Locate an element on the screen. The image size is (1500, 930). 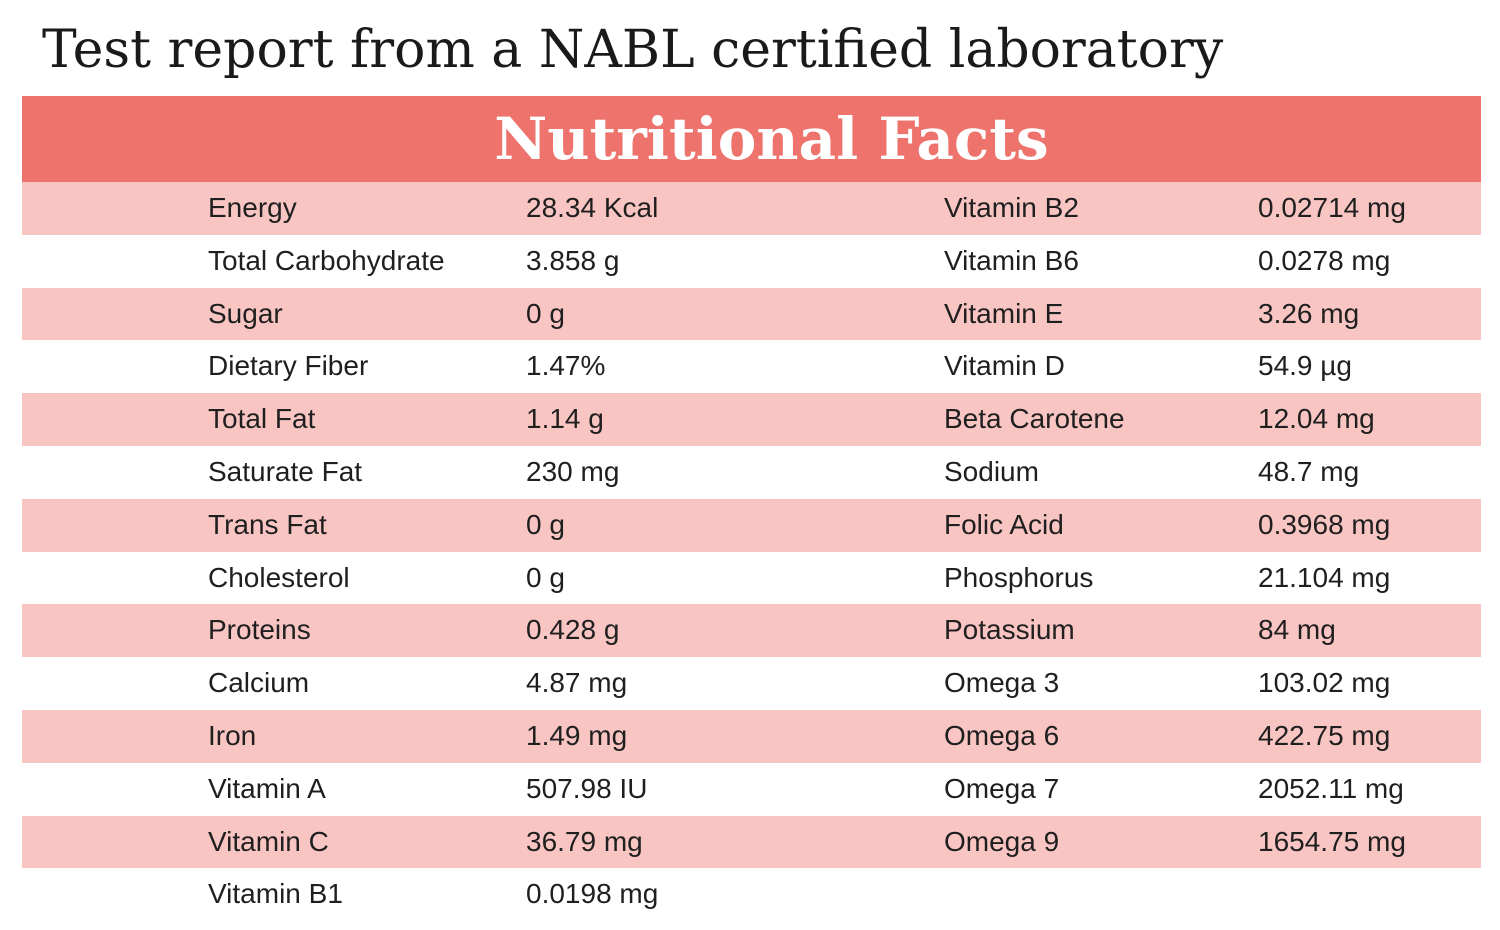
nutrient-name: Dietary Fiber is located at coordinates (288, 366).